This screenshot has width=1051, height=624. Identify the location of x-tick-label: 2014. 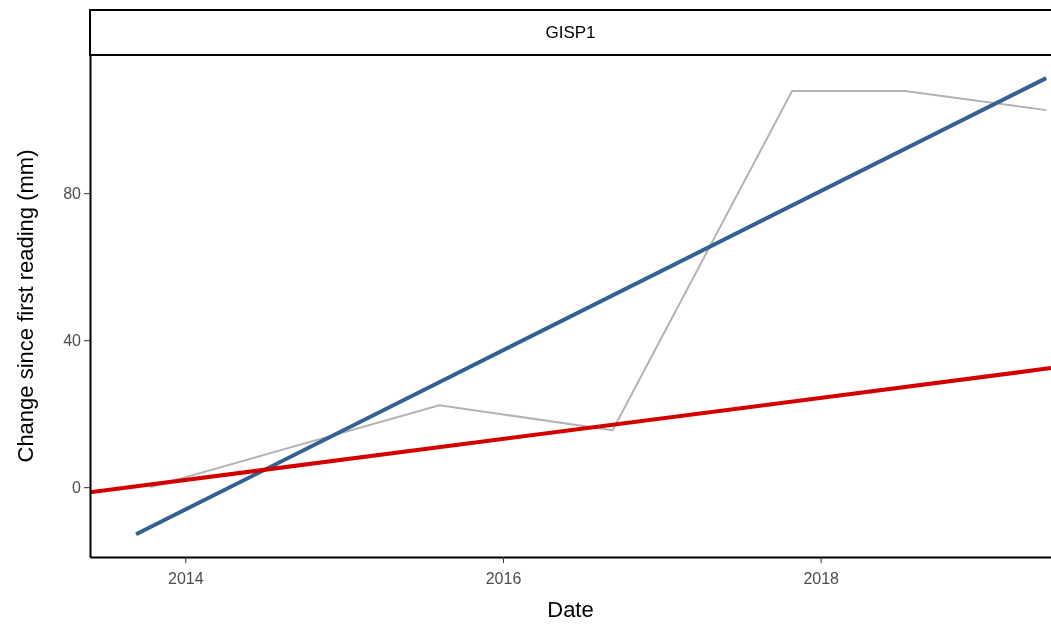
(186, 578).